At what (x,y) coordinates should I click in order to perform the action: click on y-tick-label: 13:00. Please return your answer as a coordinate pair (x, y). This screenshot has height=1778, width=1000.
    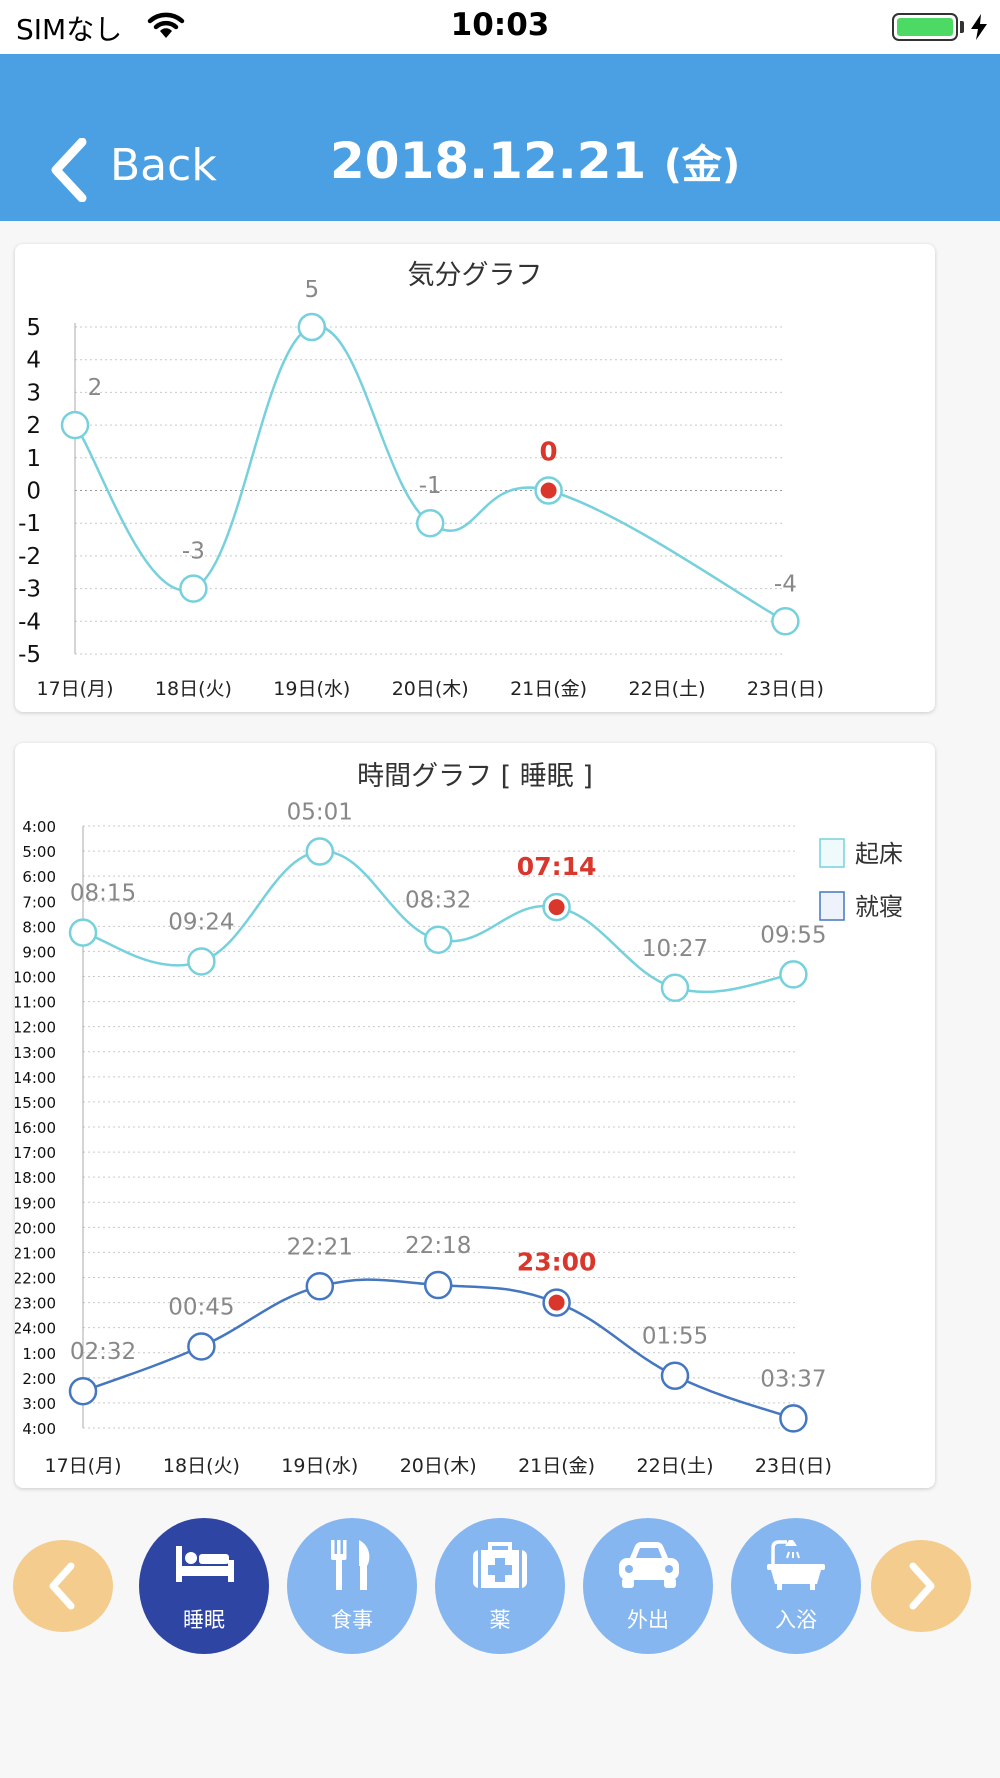
    Looking at the image, I should click on (35, 1053).